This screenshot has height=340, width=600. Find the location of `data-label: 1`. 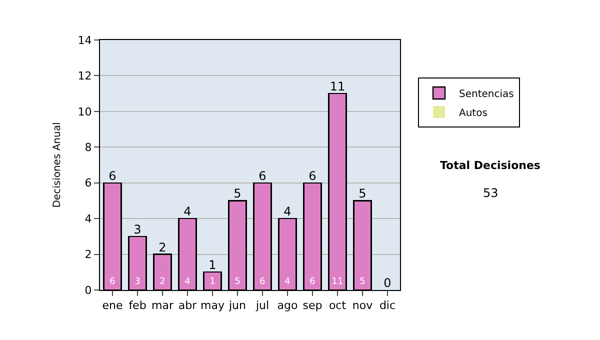

data-label: 1 is located at coordinates (213, 282).